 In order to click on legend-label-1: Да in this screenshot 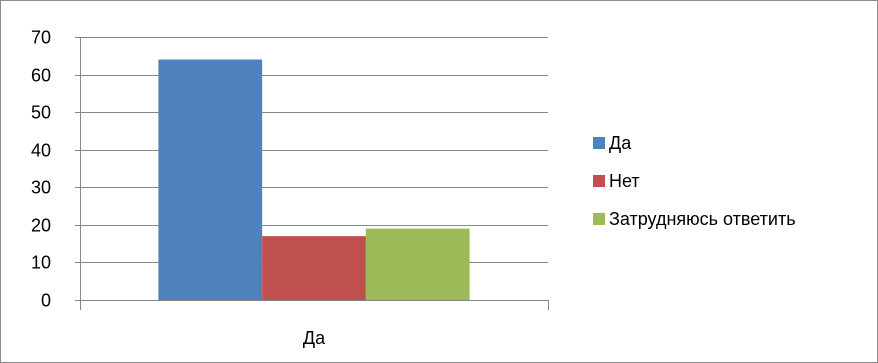, I will do `click(620, 143)`.